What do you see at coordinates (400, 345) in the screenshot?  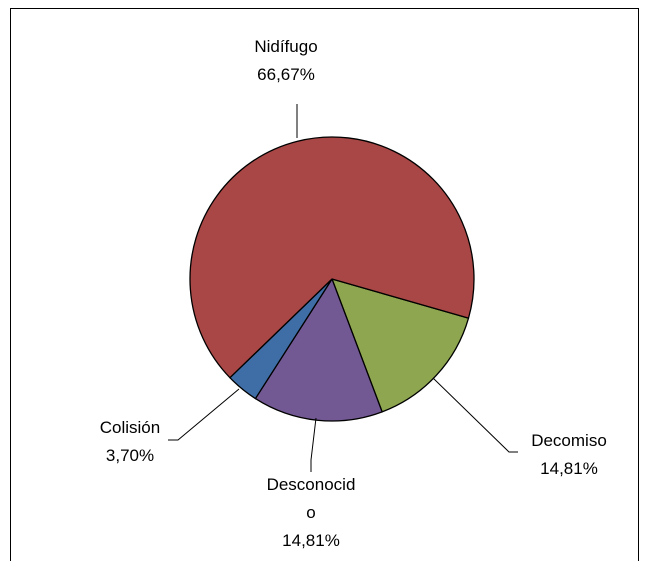 I see `pie-slice-decomiso` at bounding box center [400, 345].